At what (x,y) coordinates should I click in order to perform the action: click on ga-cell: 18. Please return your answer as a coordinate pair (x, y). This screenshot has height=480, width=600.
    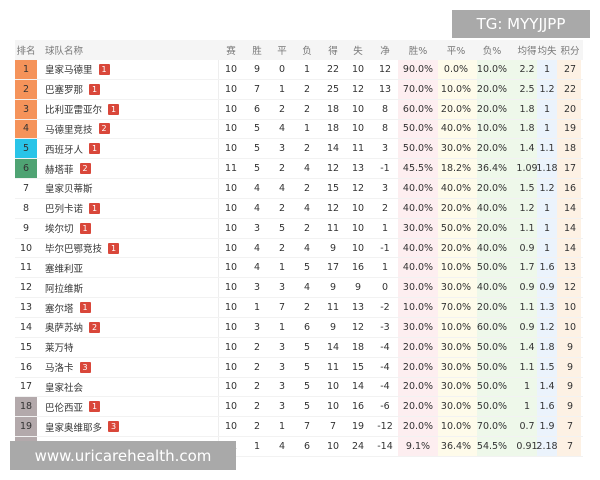
    Looking at the image, I should click on (358, 347).